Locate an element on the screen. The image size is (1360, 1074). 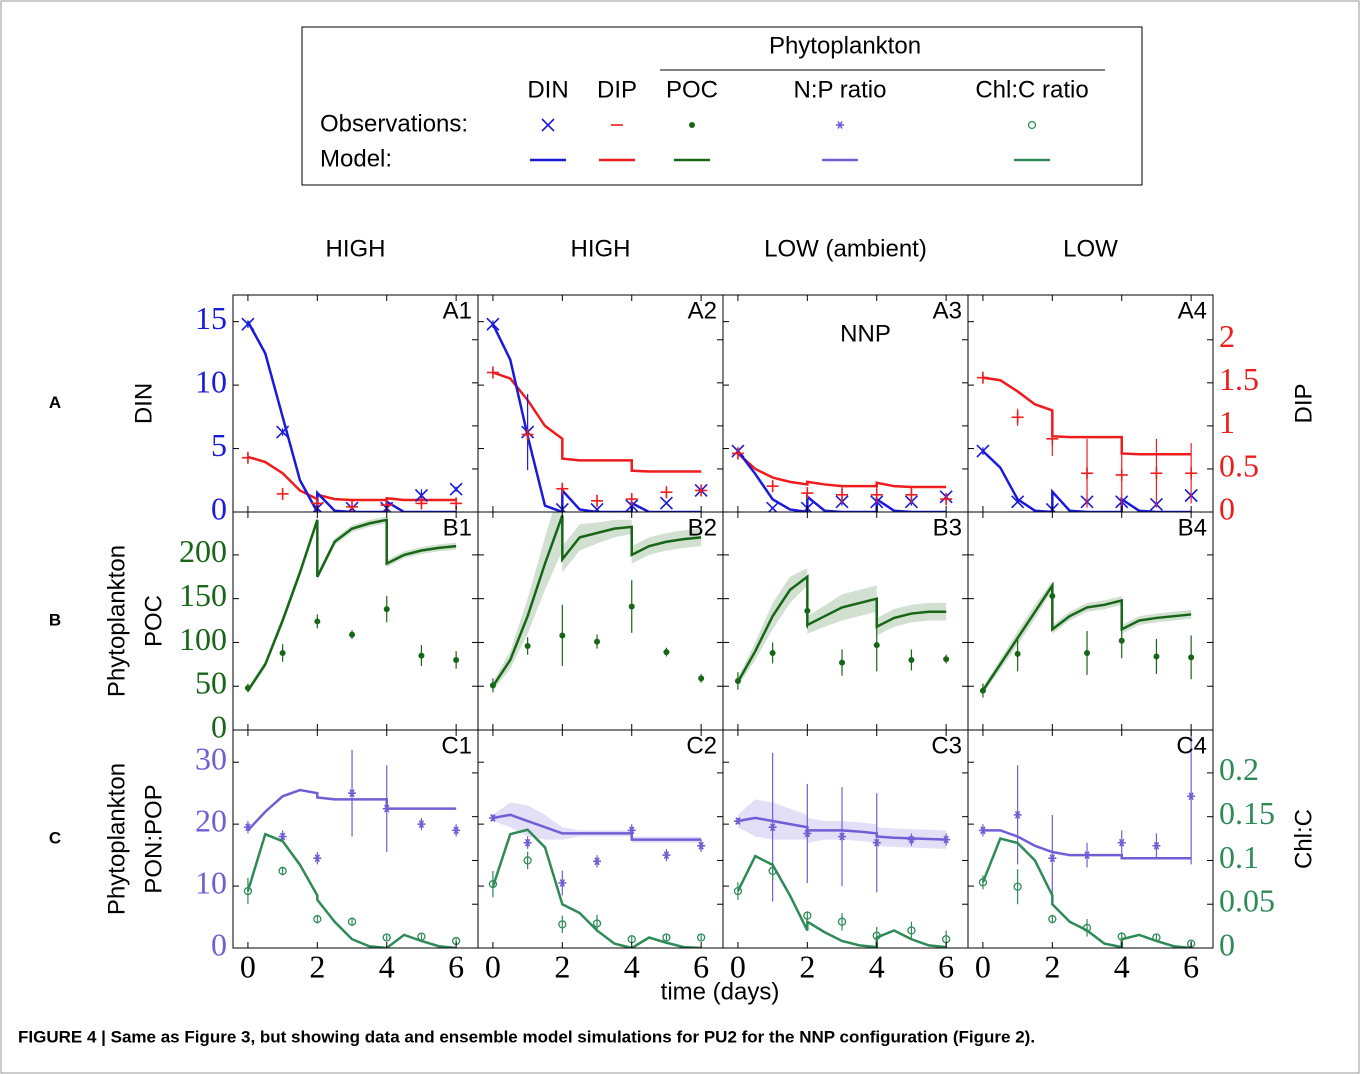
y2-tick-label: 0.5 is located at coordinates (1239, 465).